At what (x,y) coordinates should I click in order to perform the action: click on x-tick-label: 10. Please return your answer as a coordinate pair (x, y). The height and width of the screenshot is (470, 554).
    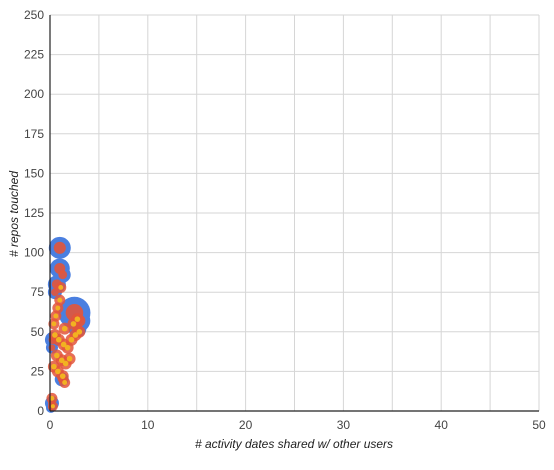
    Looking at the image, I should click on (148, 425).